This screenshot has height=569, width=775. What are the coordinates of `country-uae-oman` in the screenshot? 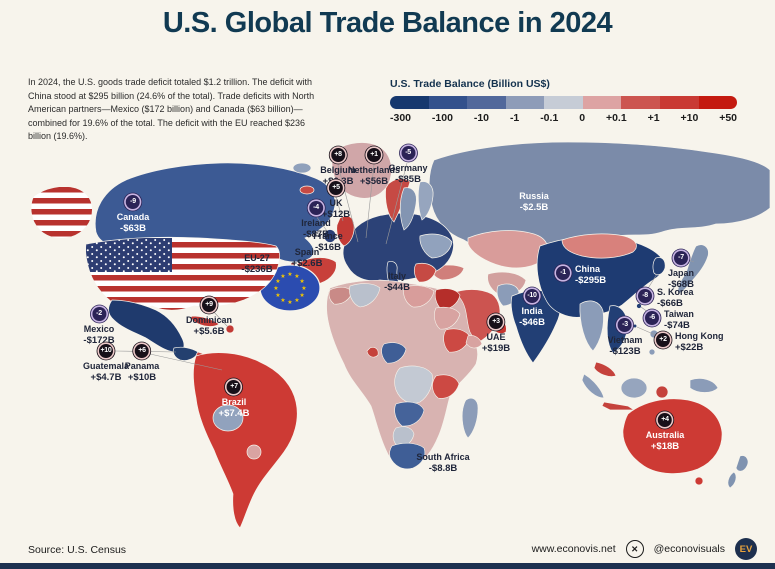 It's located at (498, 325).